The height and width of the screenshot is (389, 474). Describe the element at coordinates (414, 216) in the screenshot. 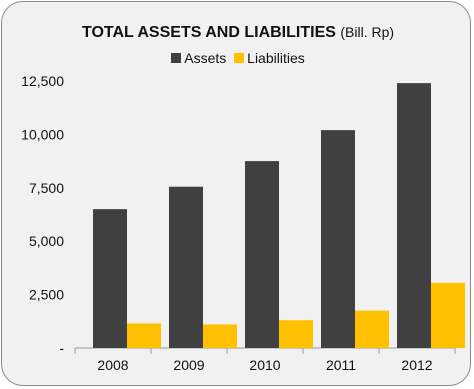

I see `bar-assets-2012` at that location.